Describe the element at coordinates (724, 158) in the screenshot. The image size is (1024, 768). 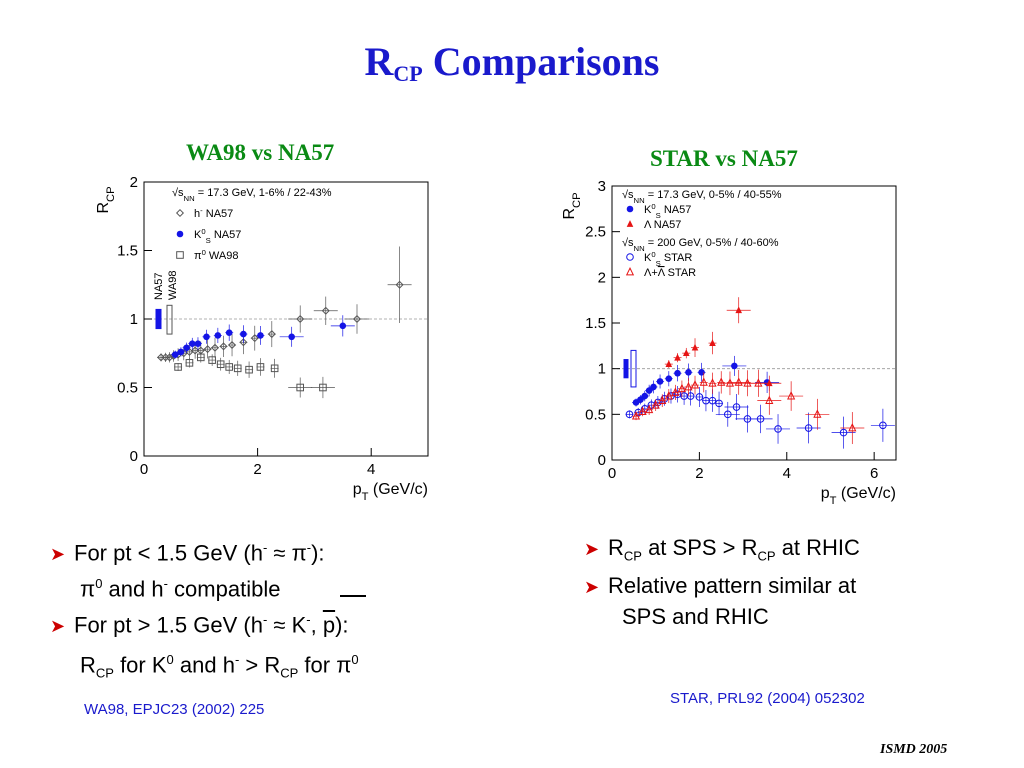
I see `right-panel-title: STAR vs NA57` at that location.